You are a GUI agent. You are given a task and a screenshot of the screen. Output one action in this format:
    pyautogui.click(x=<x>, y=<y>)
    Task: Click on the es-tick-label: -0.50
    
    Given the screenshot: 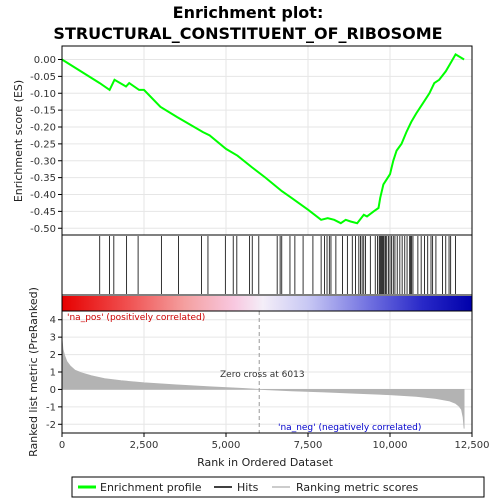 What is the action you would take?
    pyautogui.click(x=43, y=229)
    